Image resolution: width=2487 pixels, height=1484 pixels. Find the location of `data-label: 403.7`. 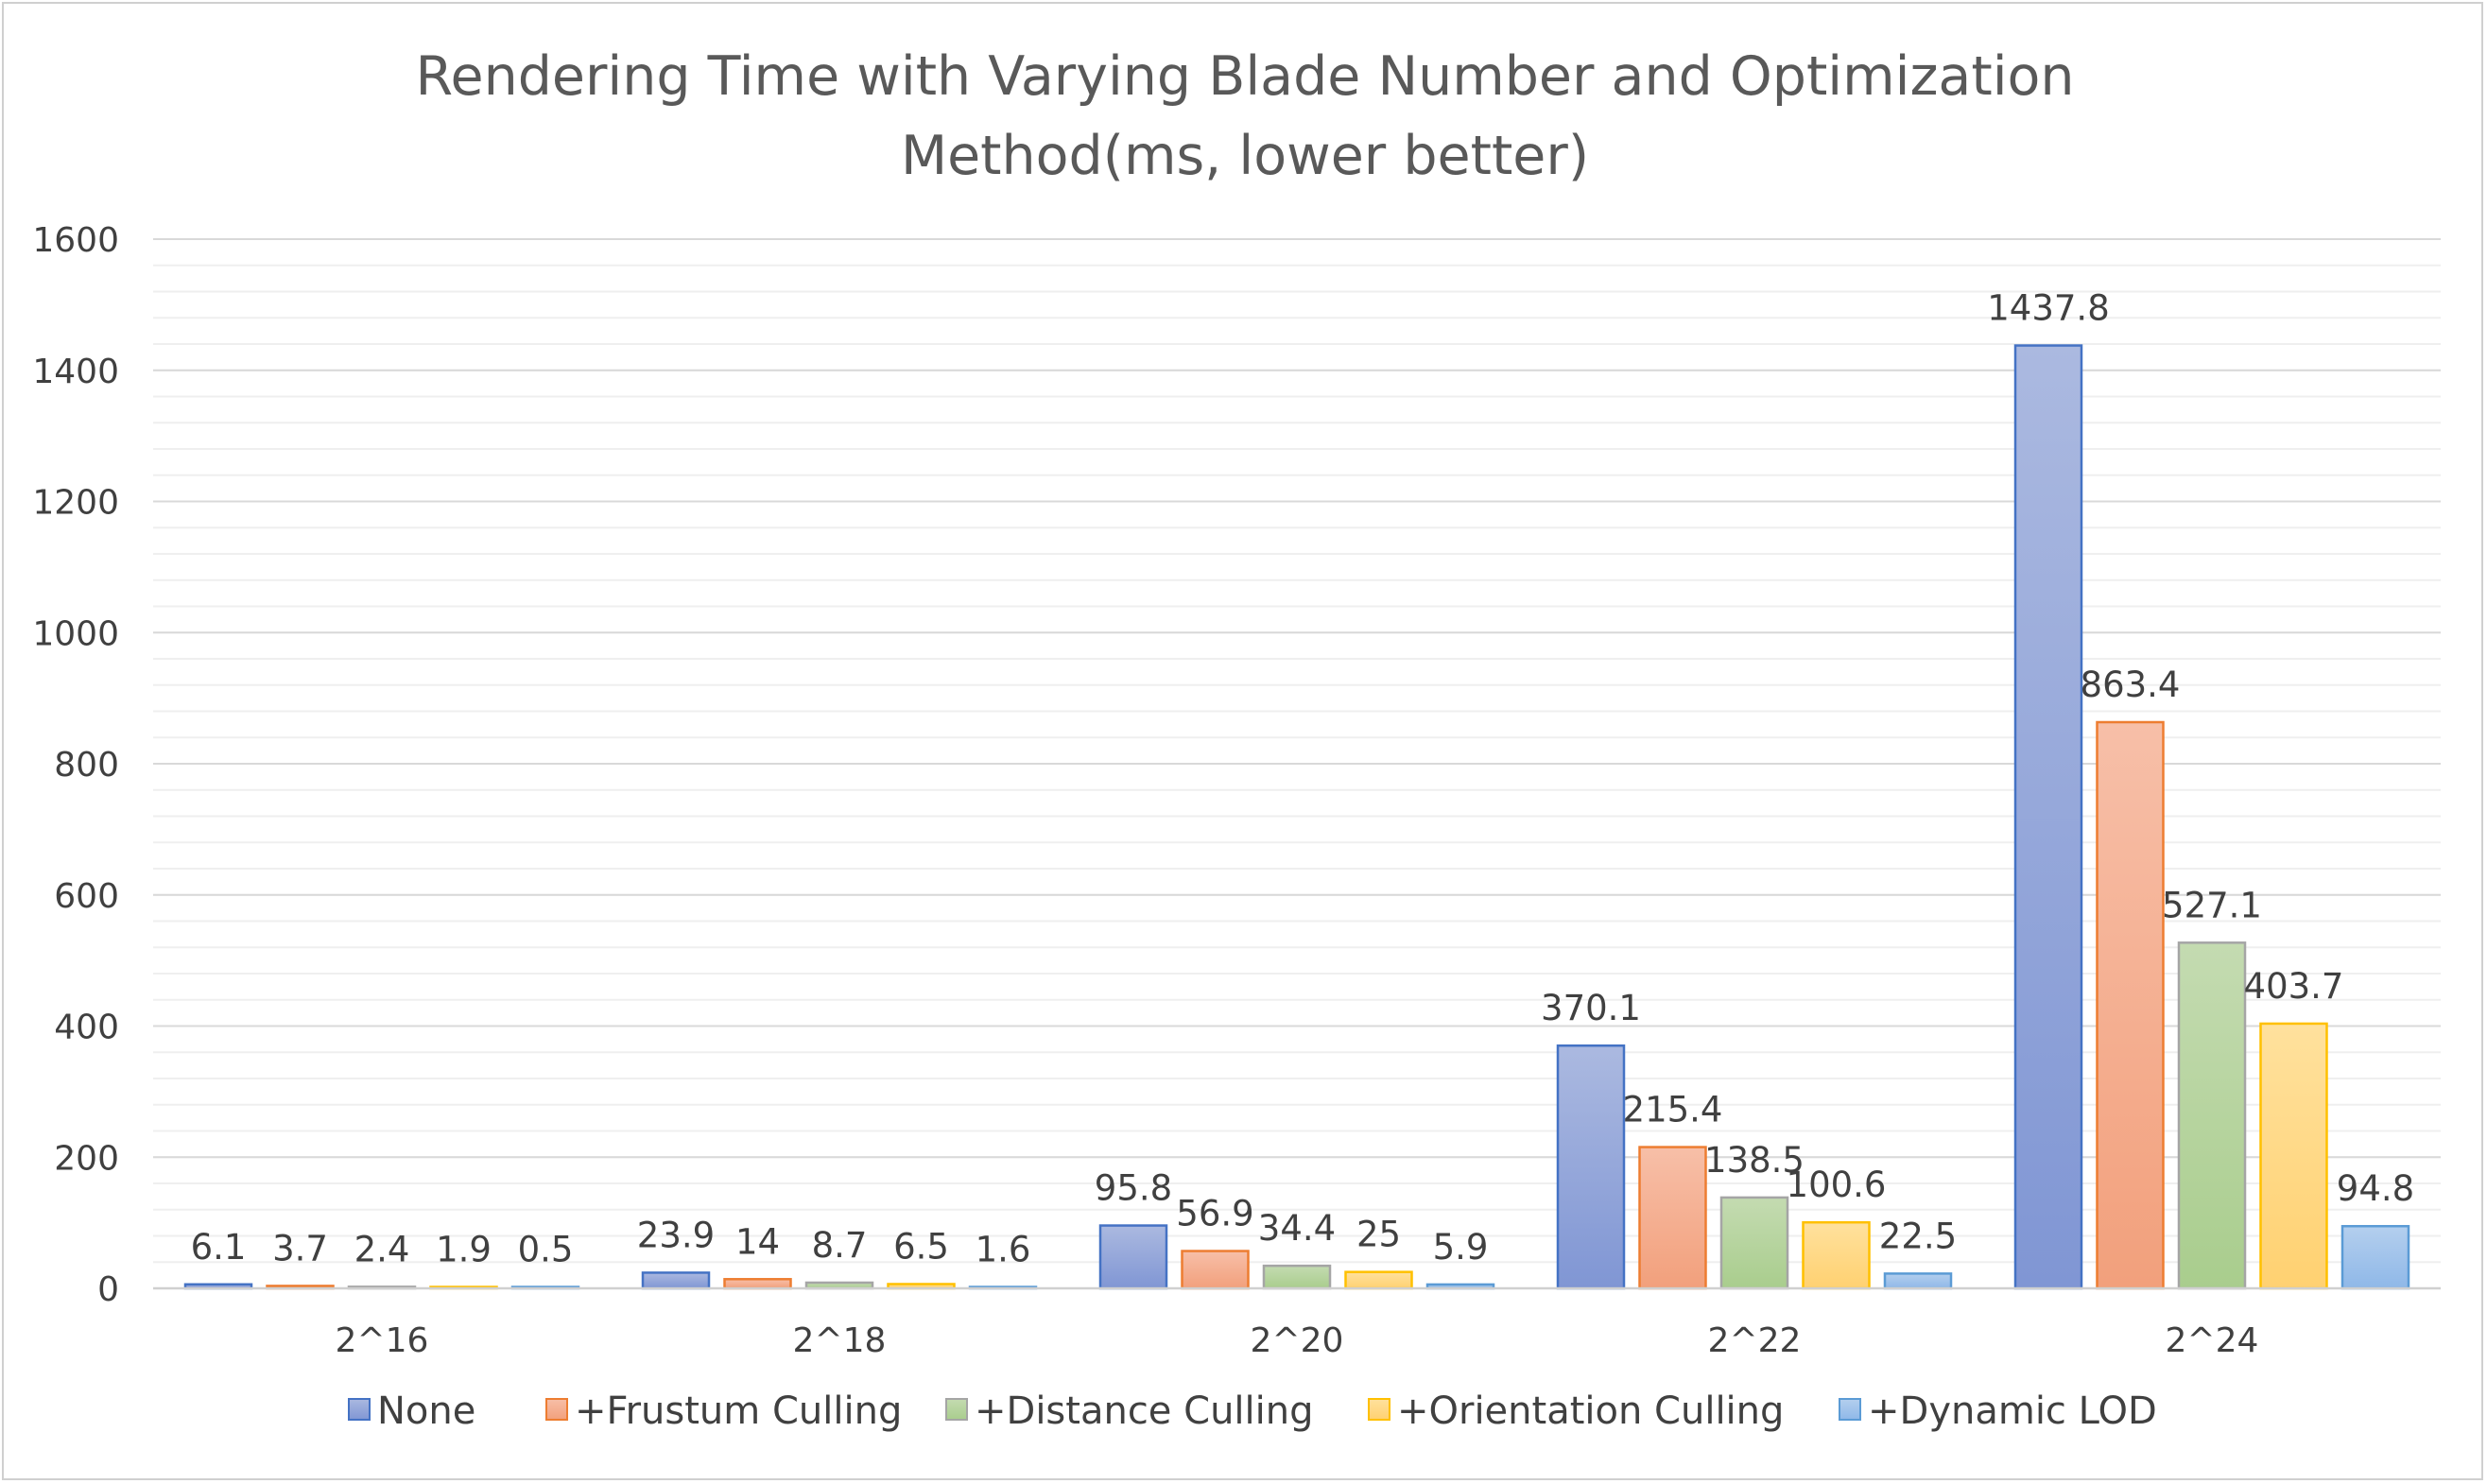

data-label: 403.7 is located at coordinates (2294, 987).